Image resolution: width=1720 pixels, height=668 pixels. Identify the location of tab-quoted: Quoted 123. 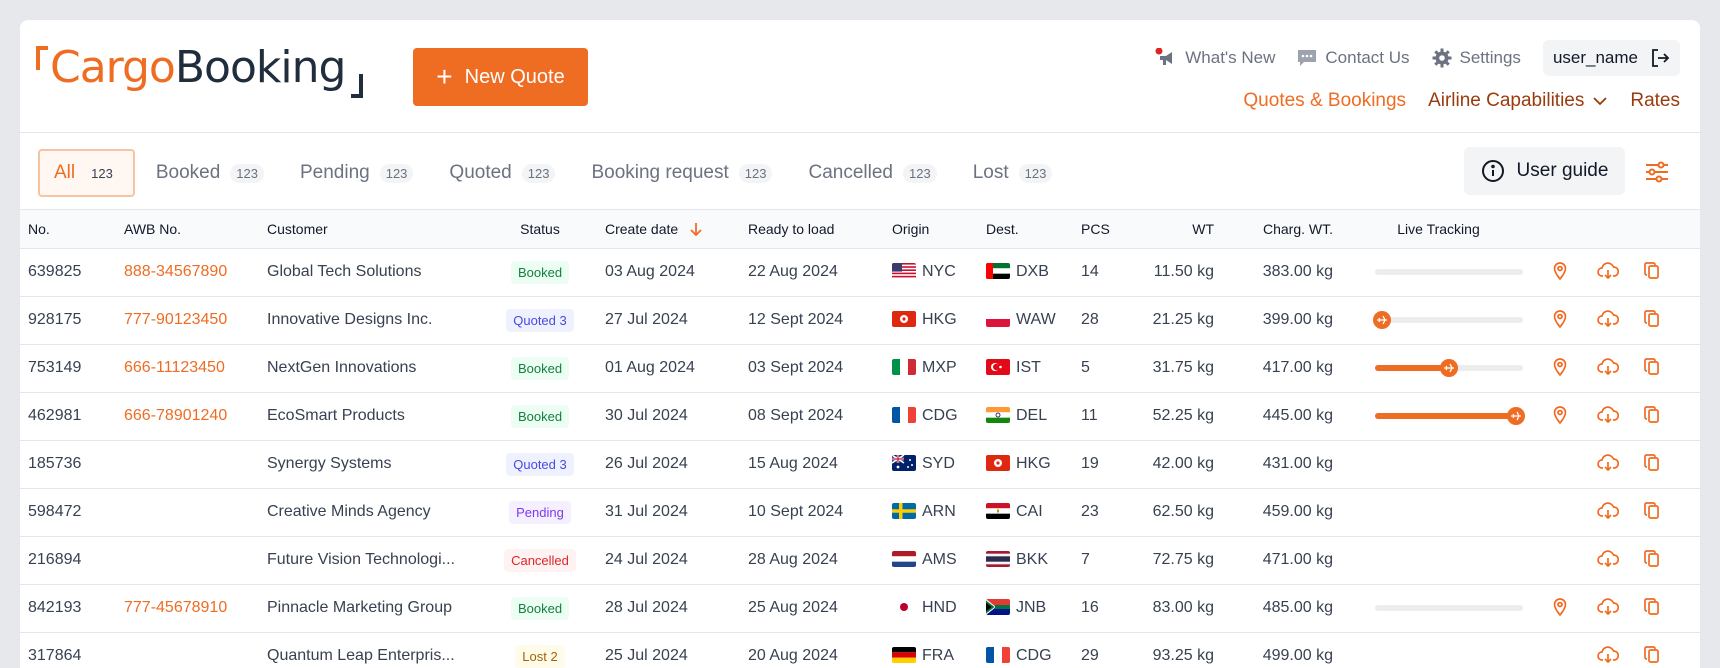
(502, 173).